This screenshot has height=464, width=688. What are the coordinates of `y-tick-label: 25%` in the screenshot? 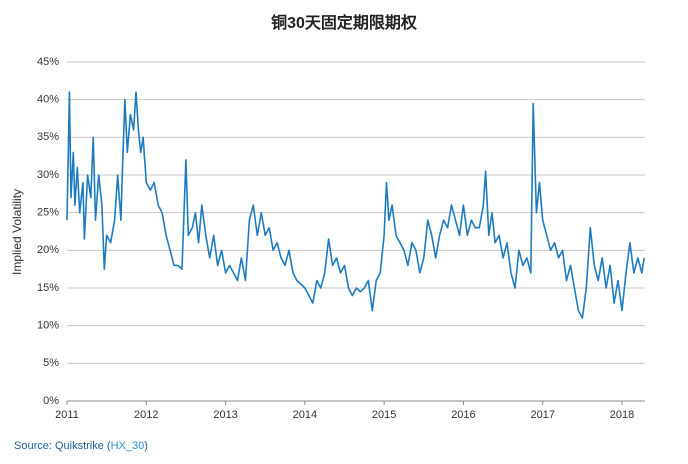 It's located at (48, 213).